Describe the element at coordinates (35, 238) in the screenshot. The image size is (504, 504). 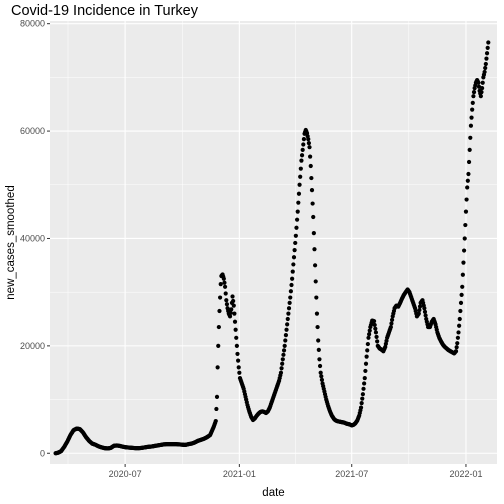
I see `y-axis: 0 20000 40000 60000 80000` at that location.